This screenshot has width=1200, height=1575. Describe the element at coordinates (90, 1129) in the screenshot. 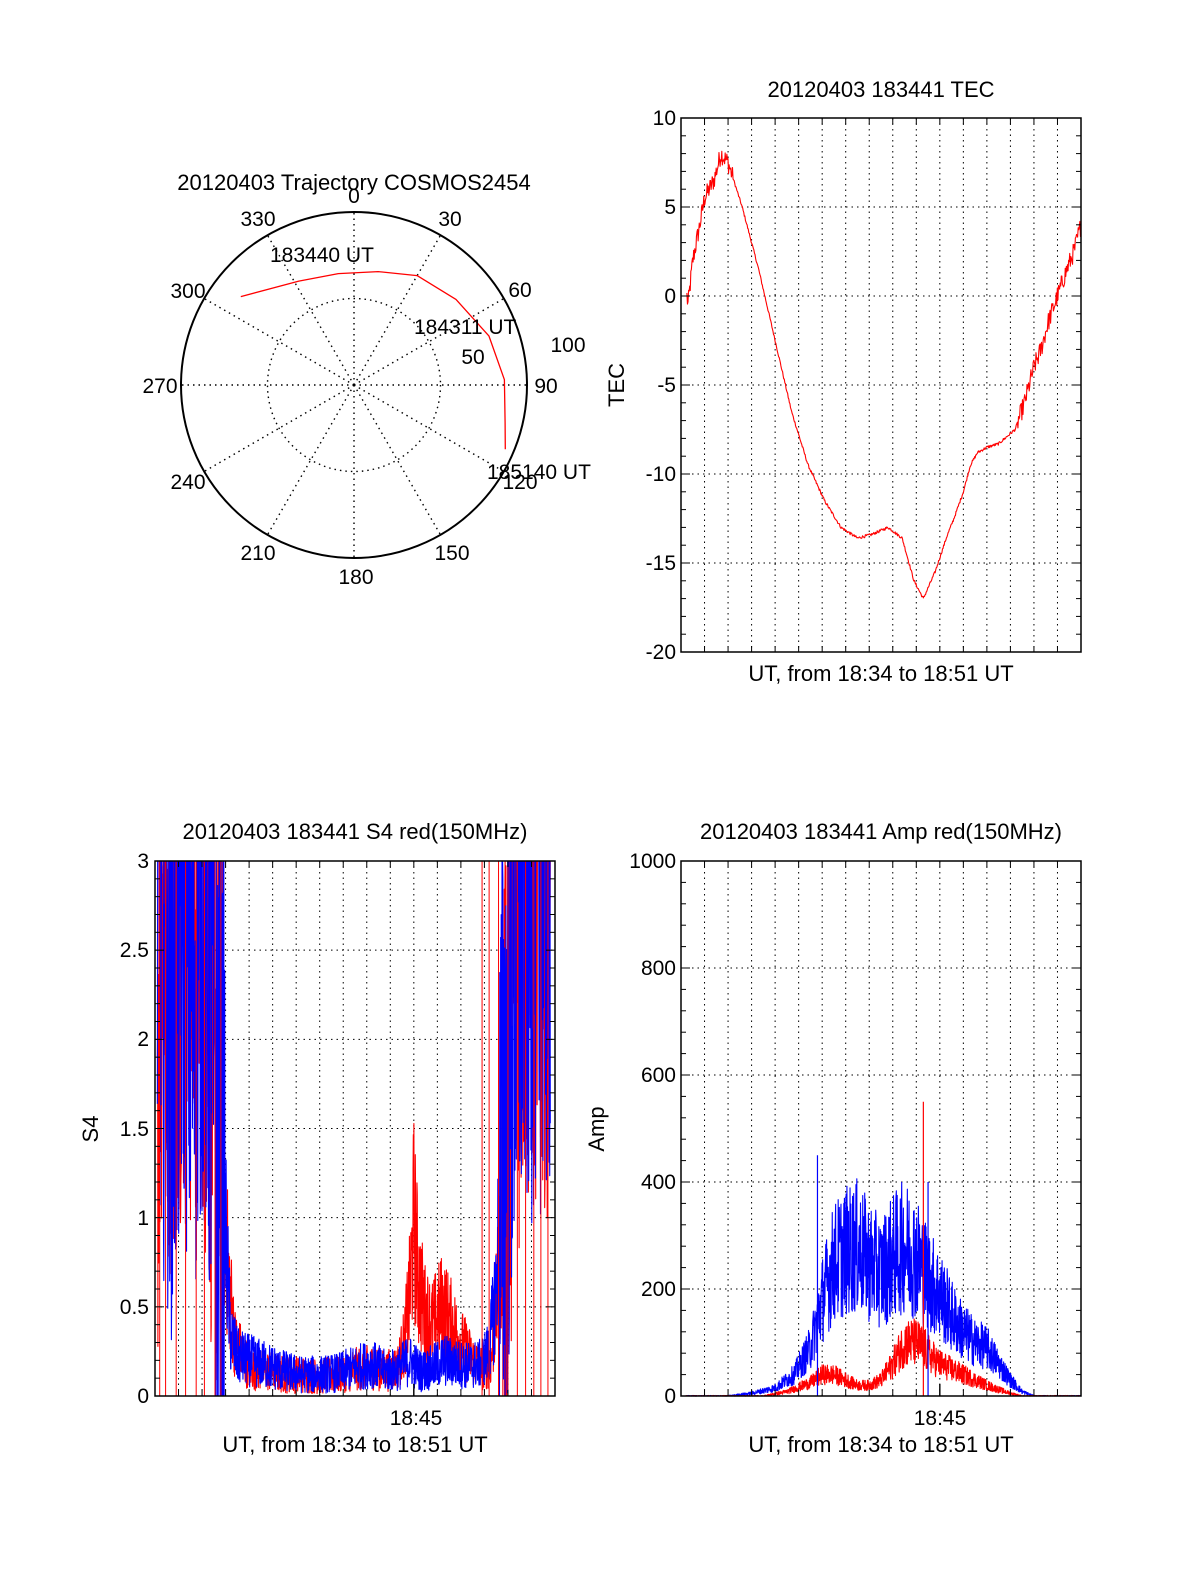

I see `s4-y-axis-label: S4` at that location.